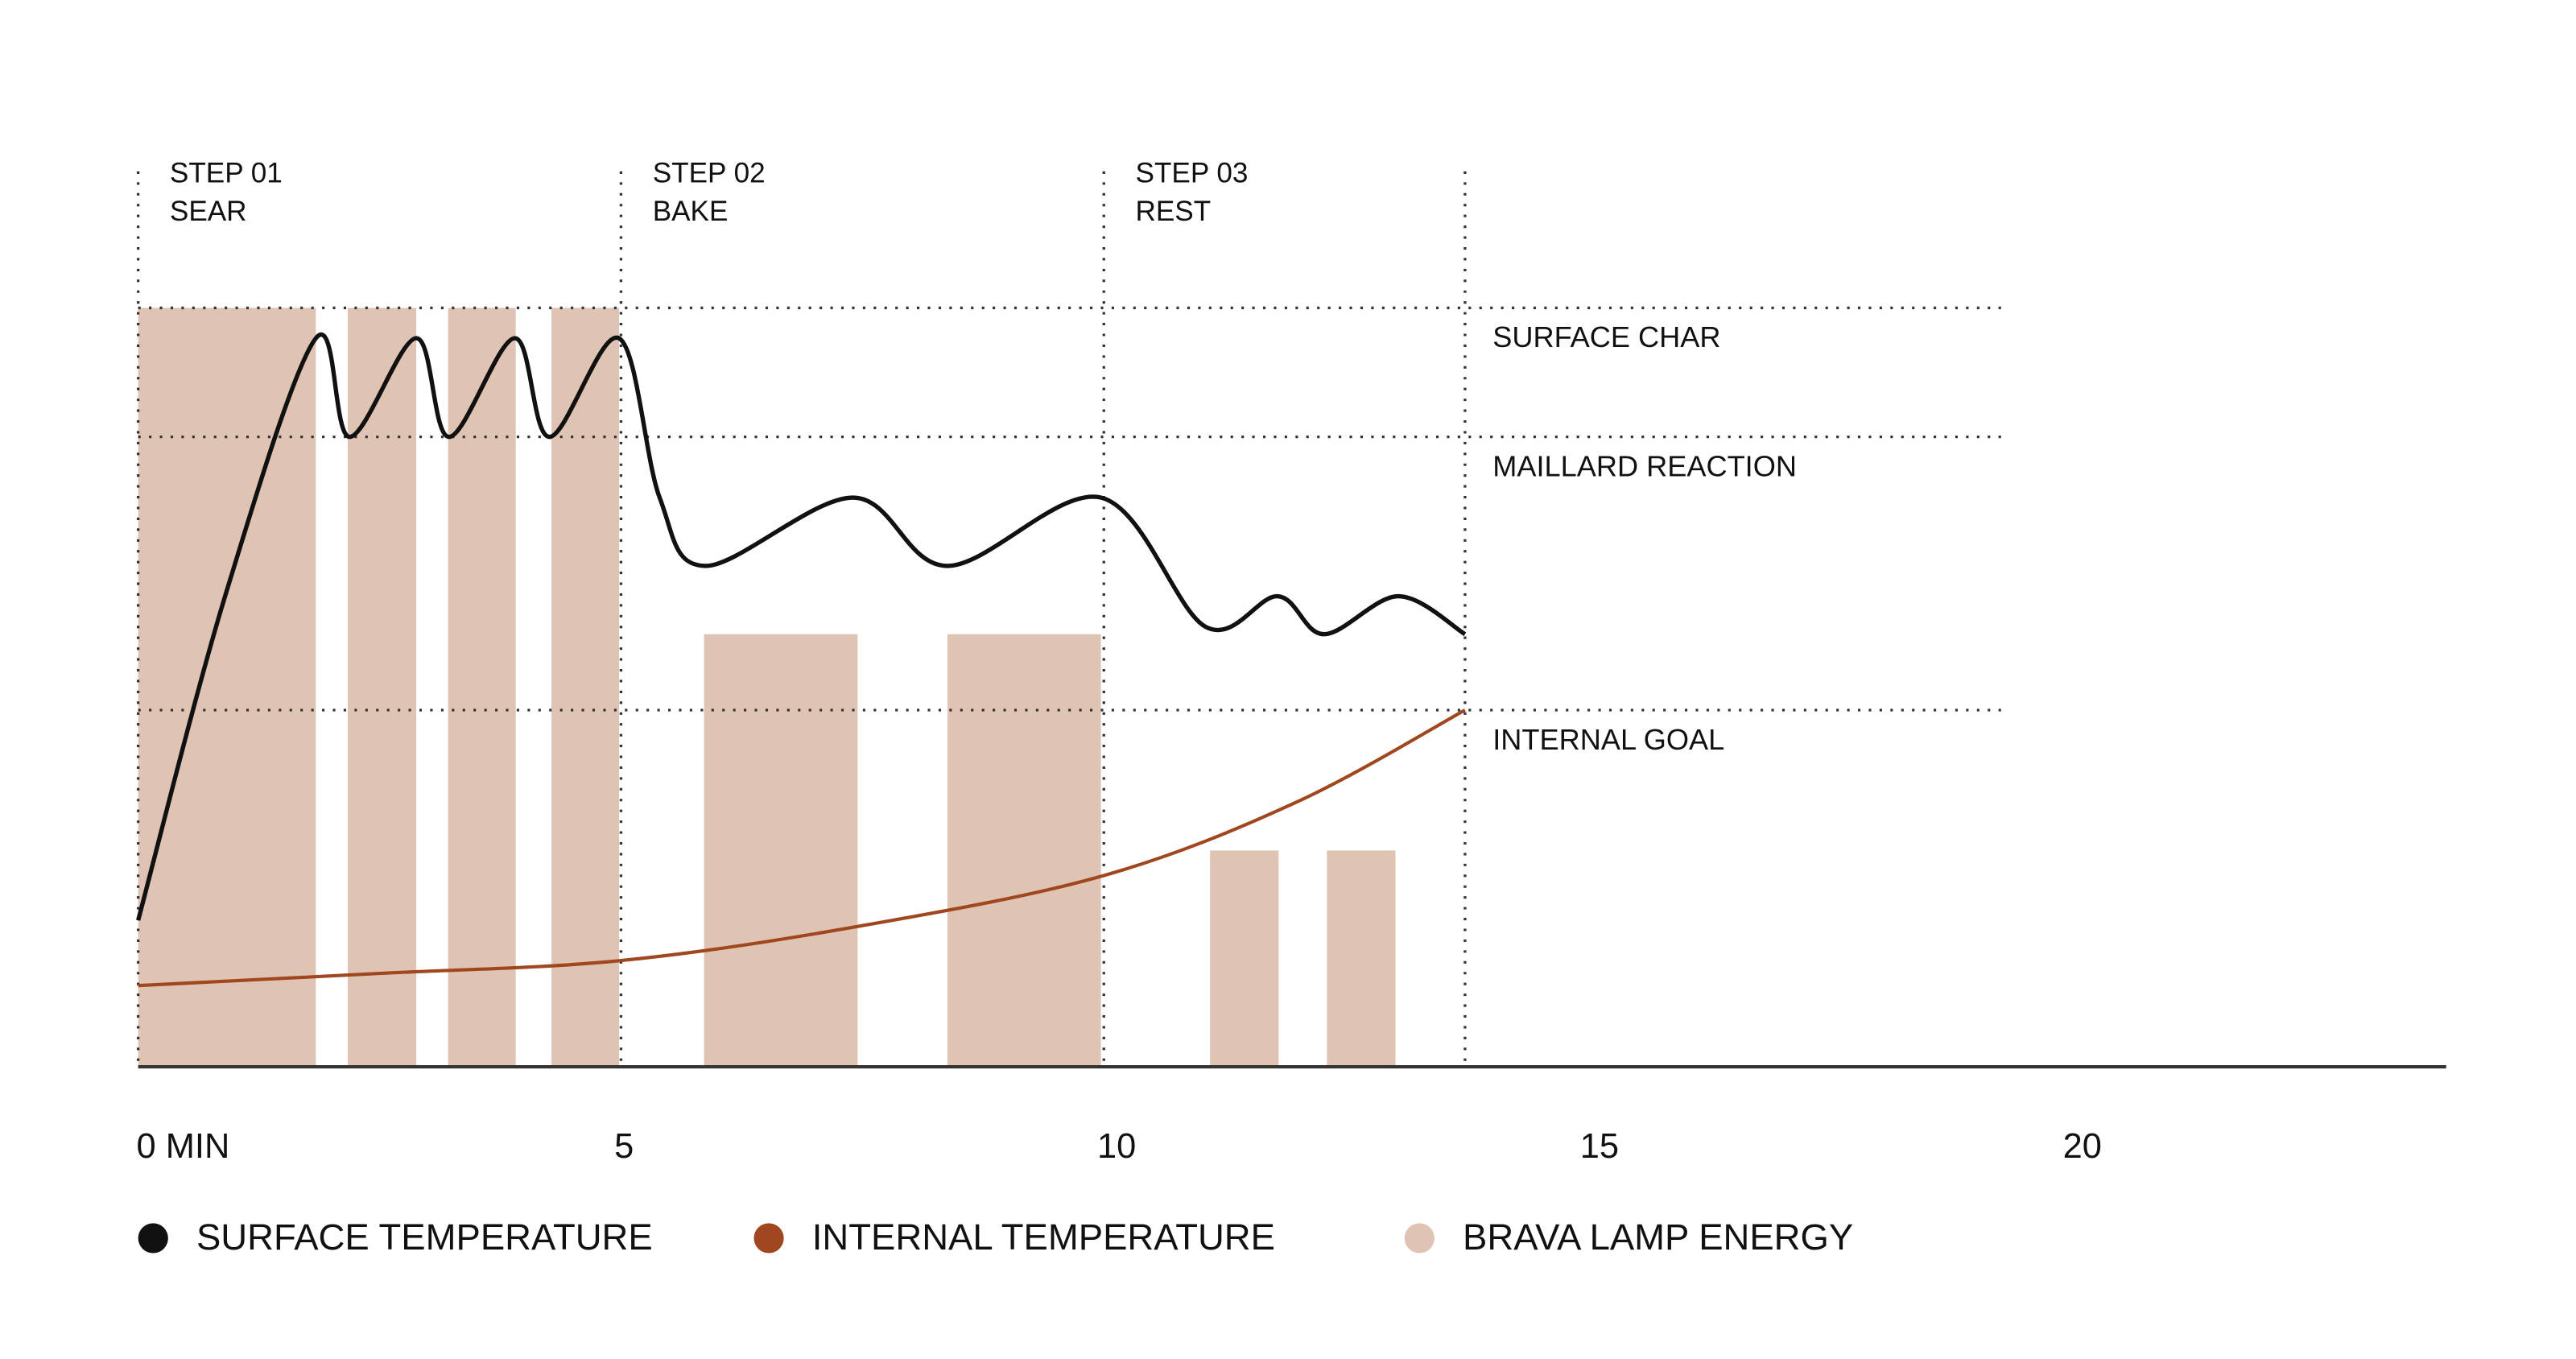 The image size is (2576, 1359). Describe the element at coordinates (424, 1237) in the screenshot. I see `legend-label: SURFACE TEMPERATURE` at that location.